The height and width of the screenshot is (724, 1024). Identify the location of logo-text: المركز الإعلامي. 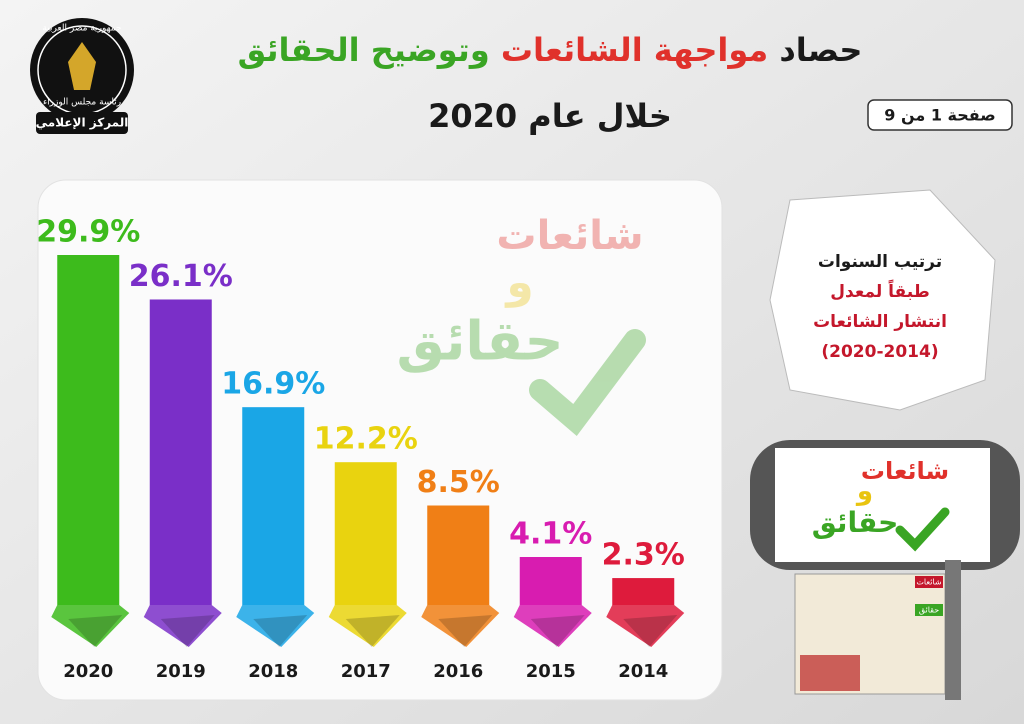
(82, 123).